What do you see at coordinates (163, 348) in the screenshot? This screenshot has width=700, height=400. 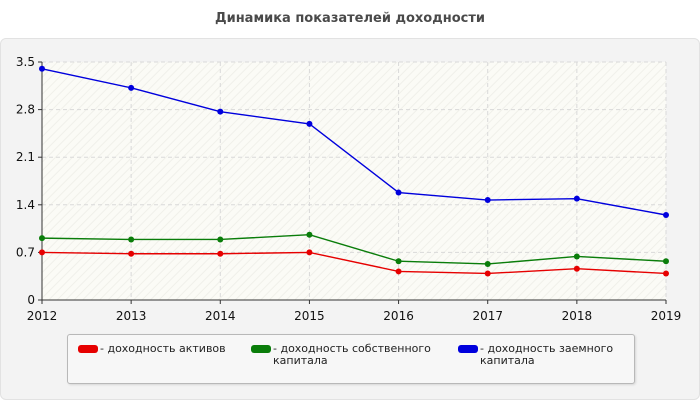 I see `legend-label-assets: - доходность активов` at bounding box center [163, 348].